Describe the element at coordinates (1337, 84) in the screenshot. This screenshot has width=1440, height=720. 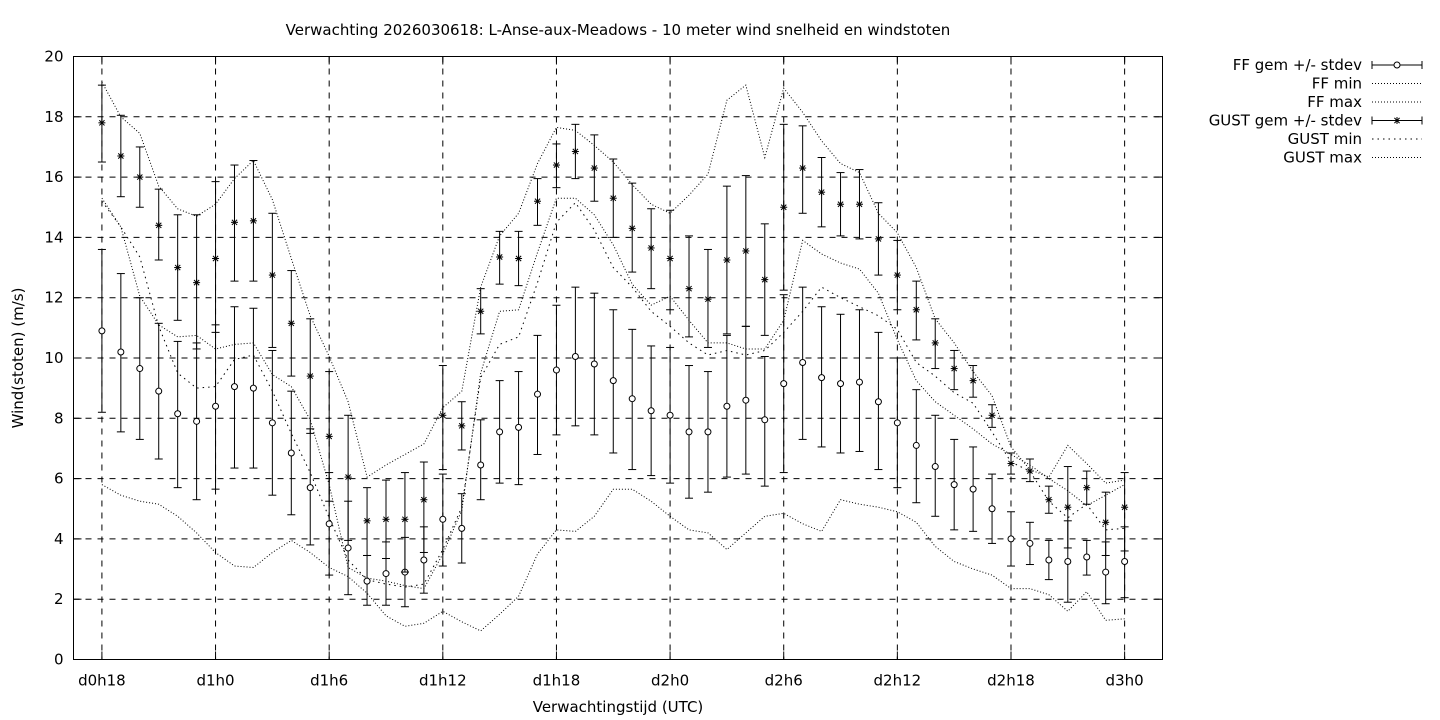
I see `legend-label: FF min` at that location.